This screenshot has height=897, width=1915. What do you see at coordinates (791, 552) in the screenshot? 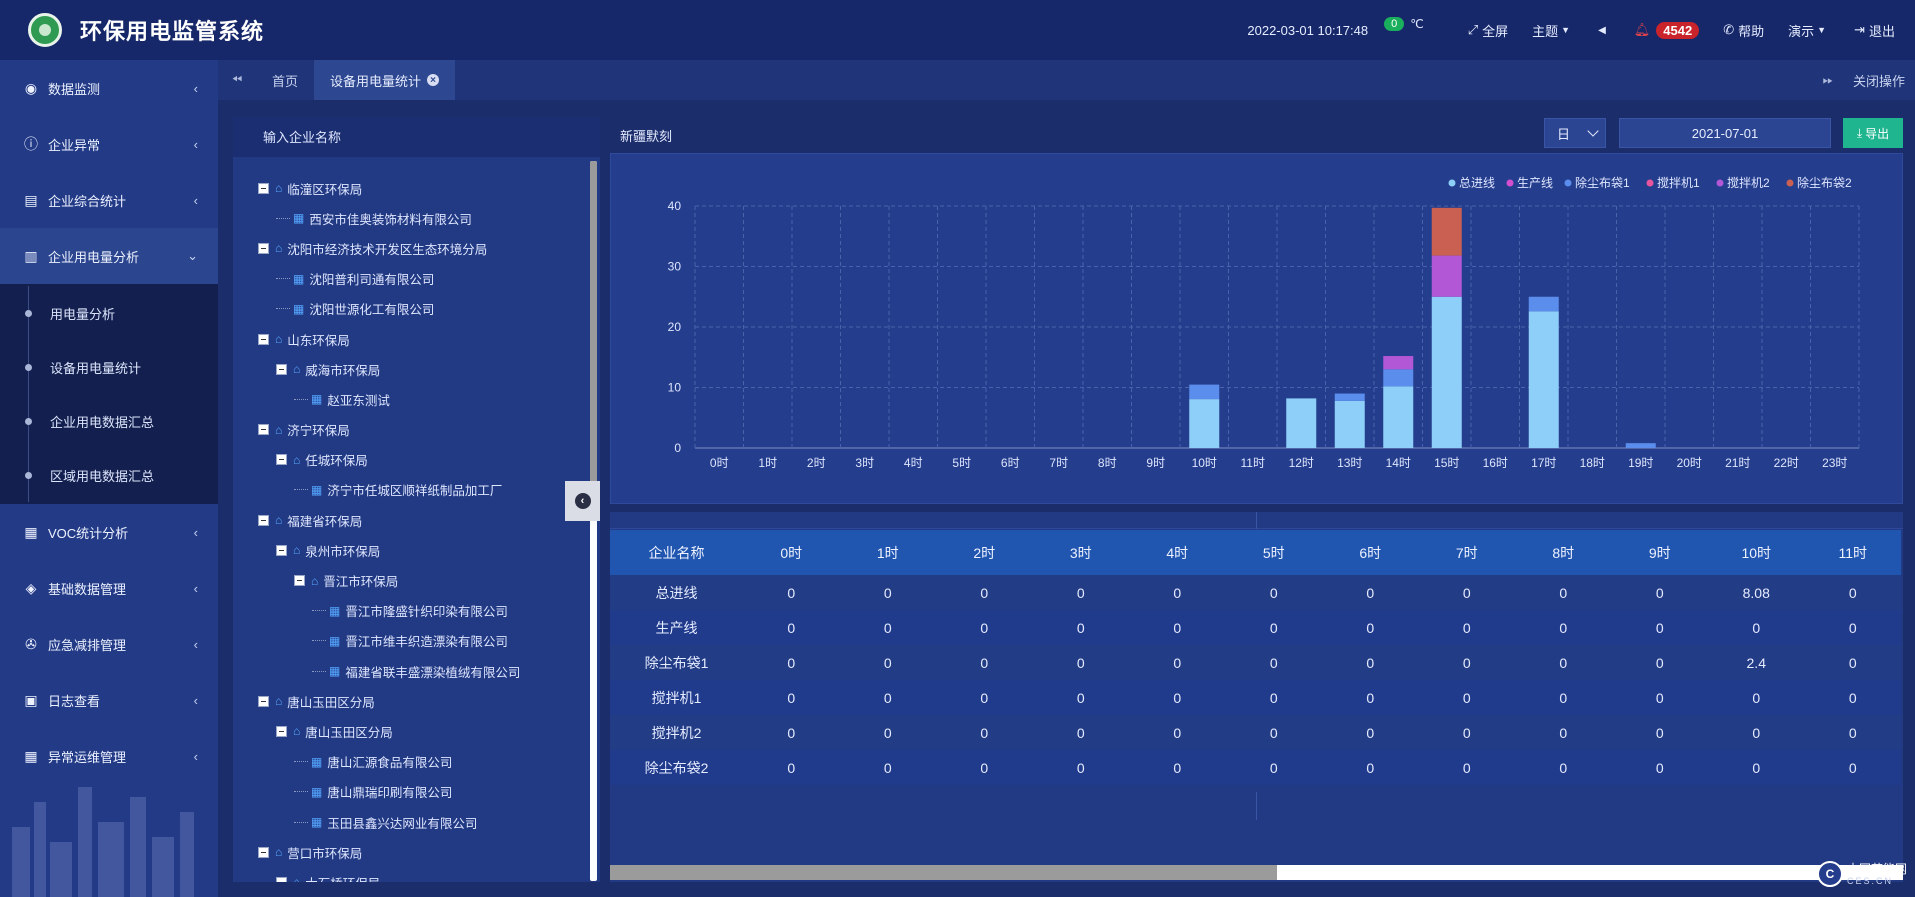
I see `table-header-cell: 0时` at bounding box center [791, 552].